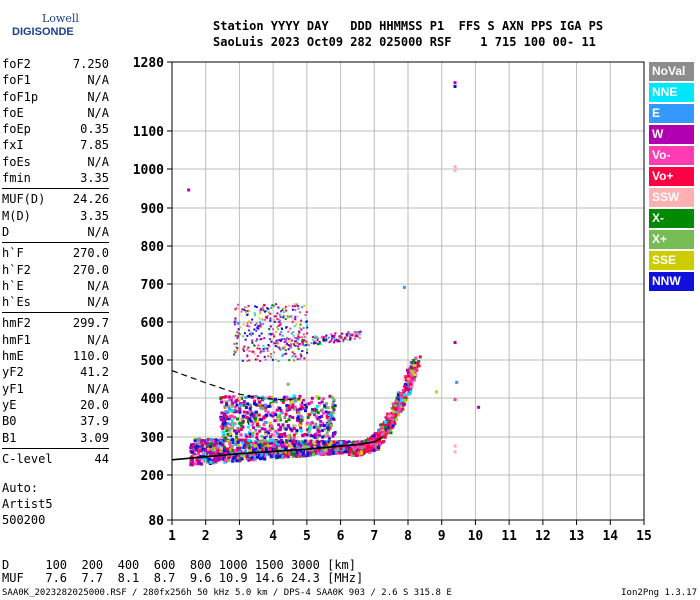  Describe the element at coordinates (476, 536) in the screenshot. I see `x-tick-label: 10` at that location.